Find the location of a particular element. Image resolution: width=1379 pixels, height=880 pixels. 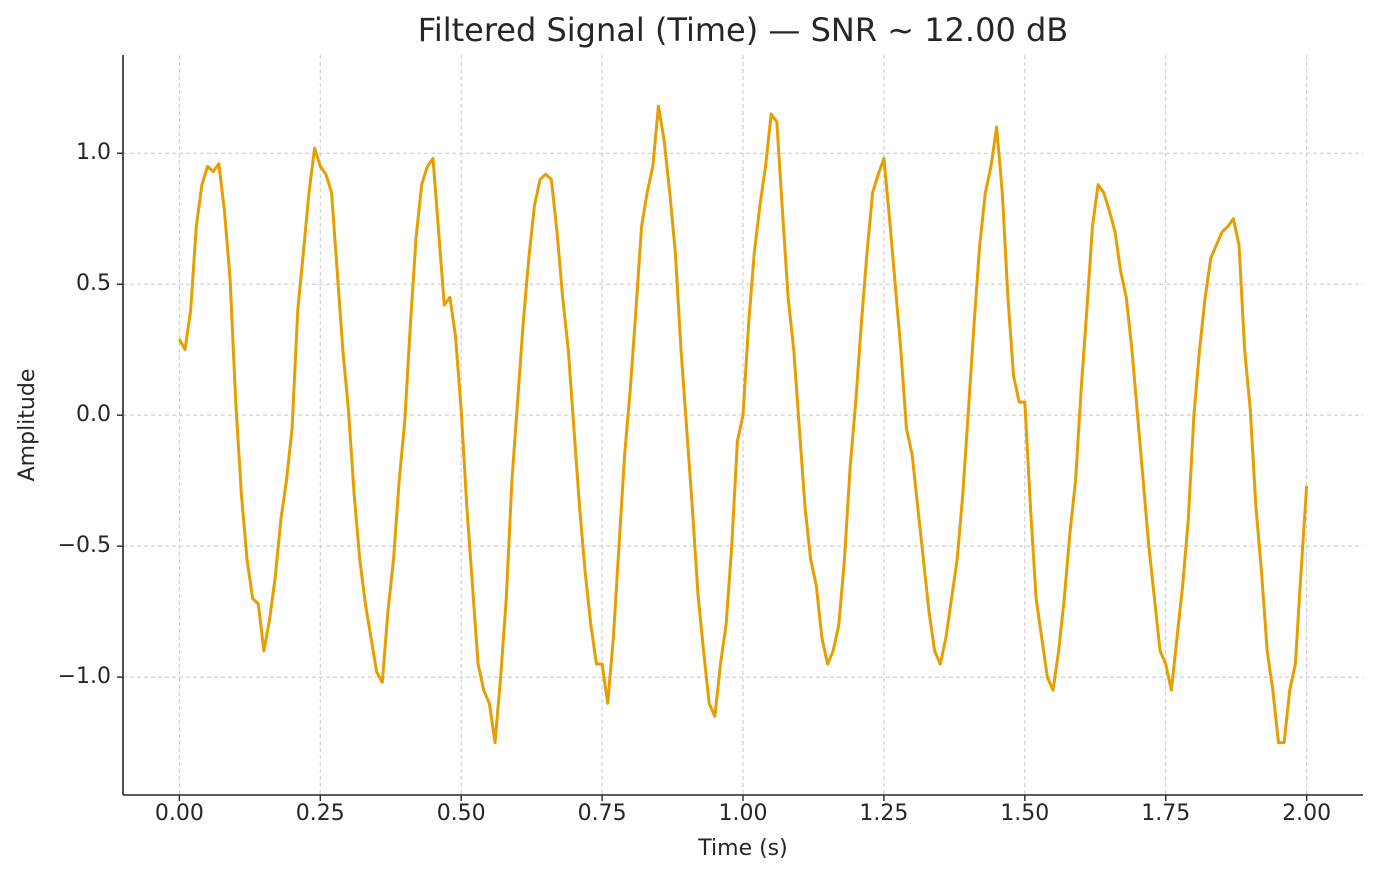

x-tick-label: 1.25 is located at coordinates (883, 813).